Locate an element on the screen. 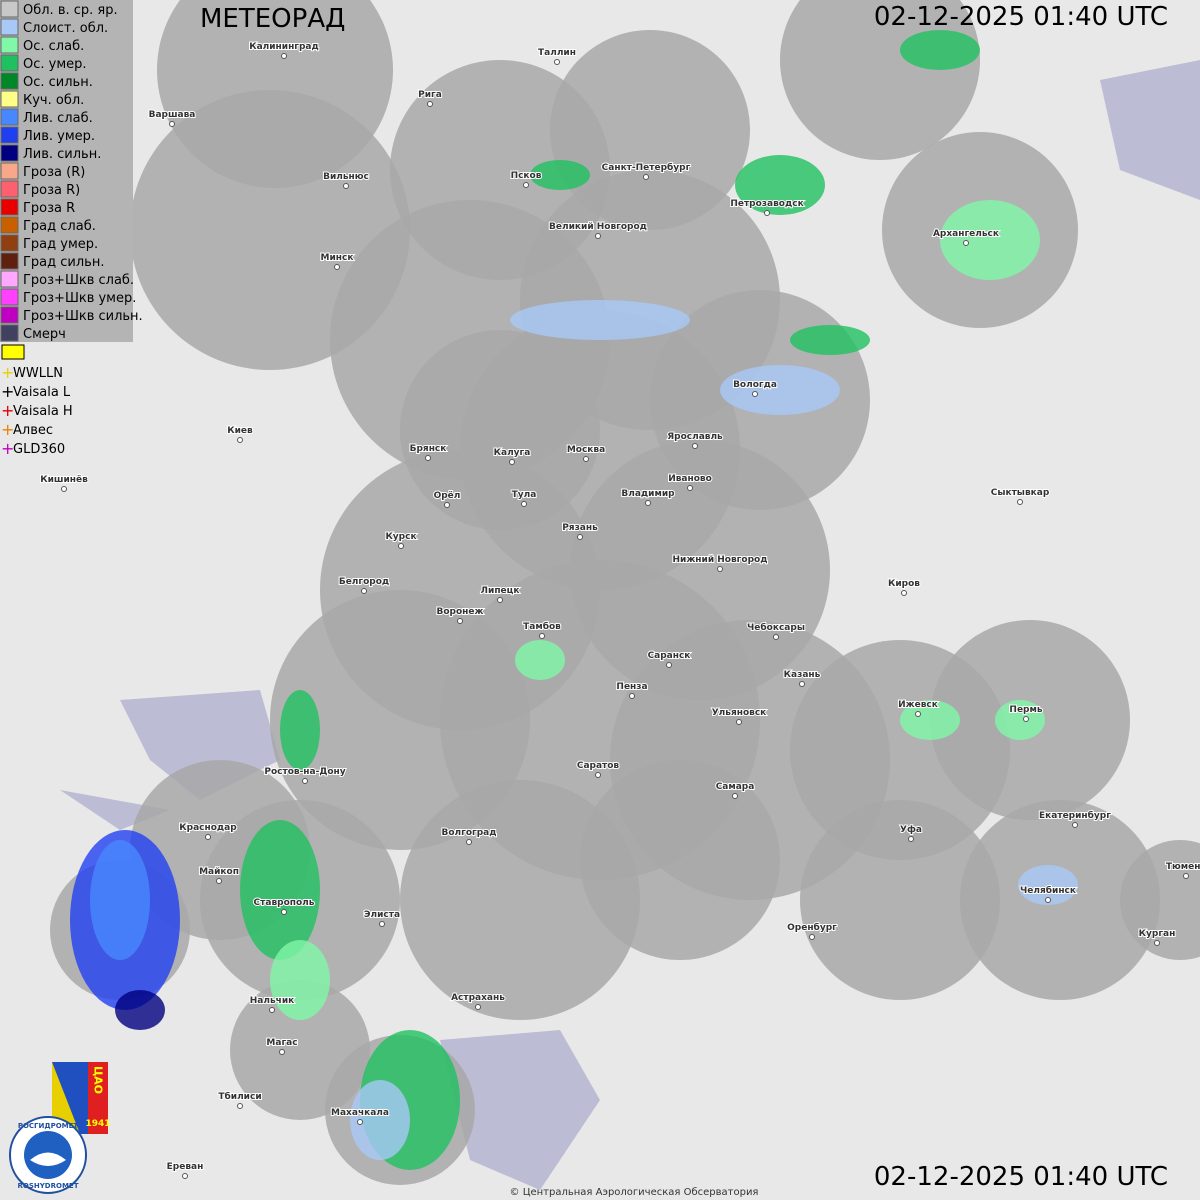 This screenshot has height=1200, width=1200. city-label: Архангельск is located at coordinates (966, 234).